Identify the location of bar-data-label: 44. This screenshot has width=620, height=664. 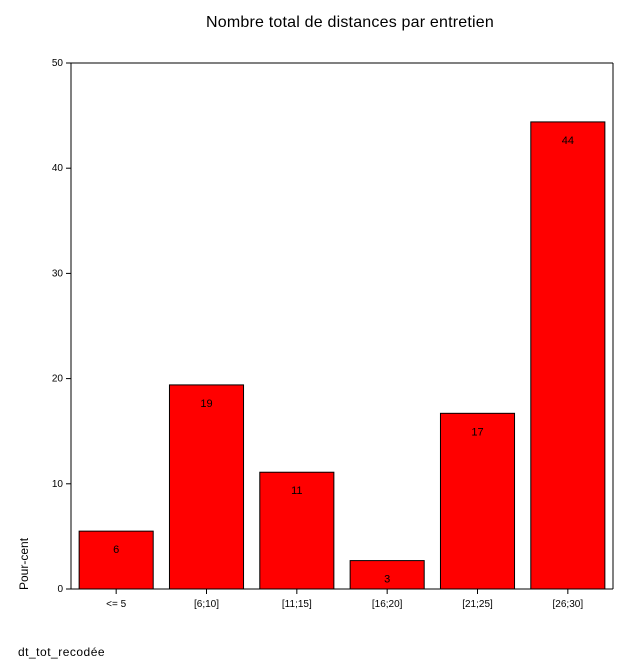
(568, 141).